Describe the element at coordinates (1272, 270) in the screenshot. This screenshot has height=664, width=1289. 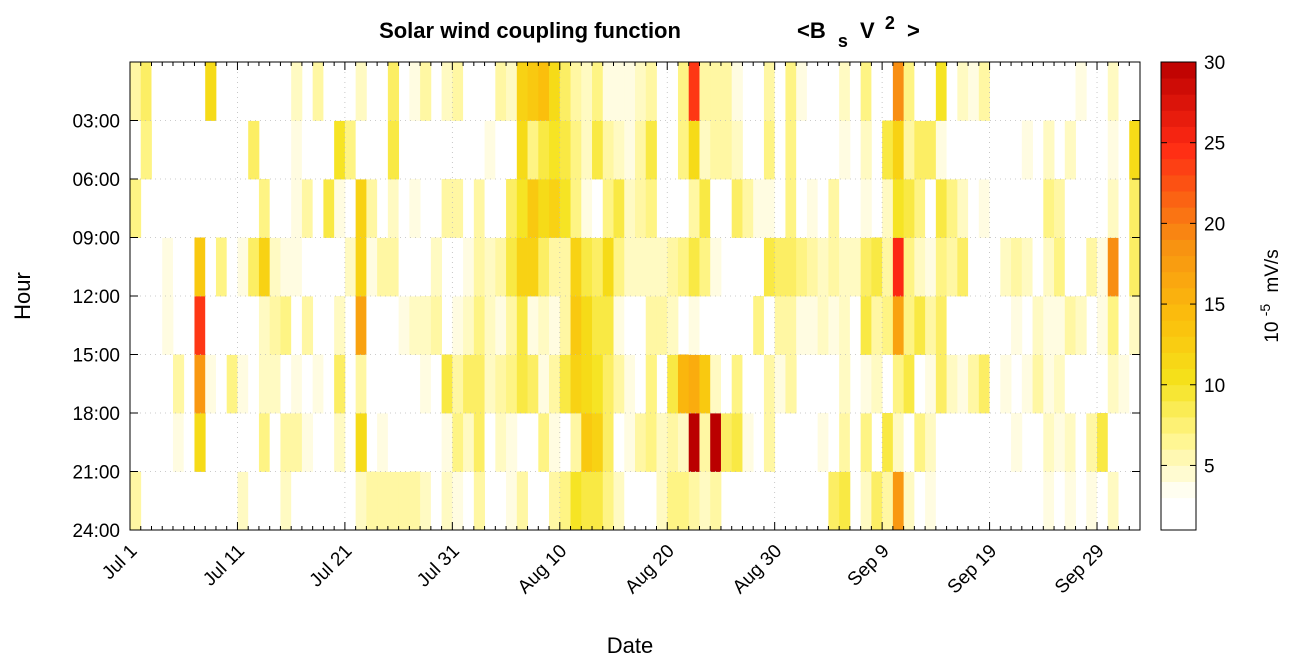
I see `colorbar-label-unit: mV/s` at that location.